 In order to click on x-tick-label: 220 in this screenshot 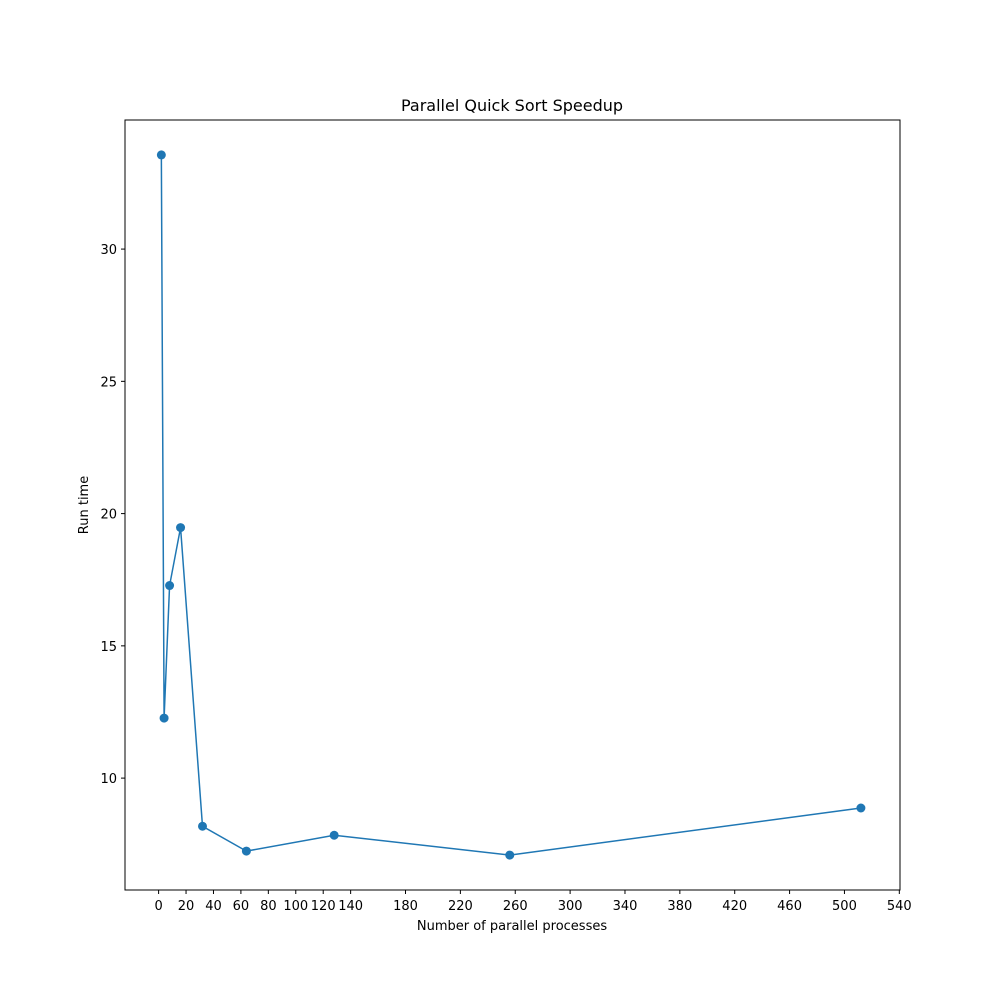, I will do `click(460, 906)`.